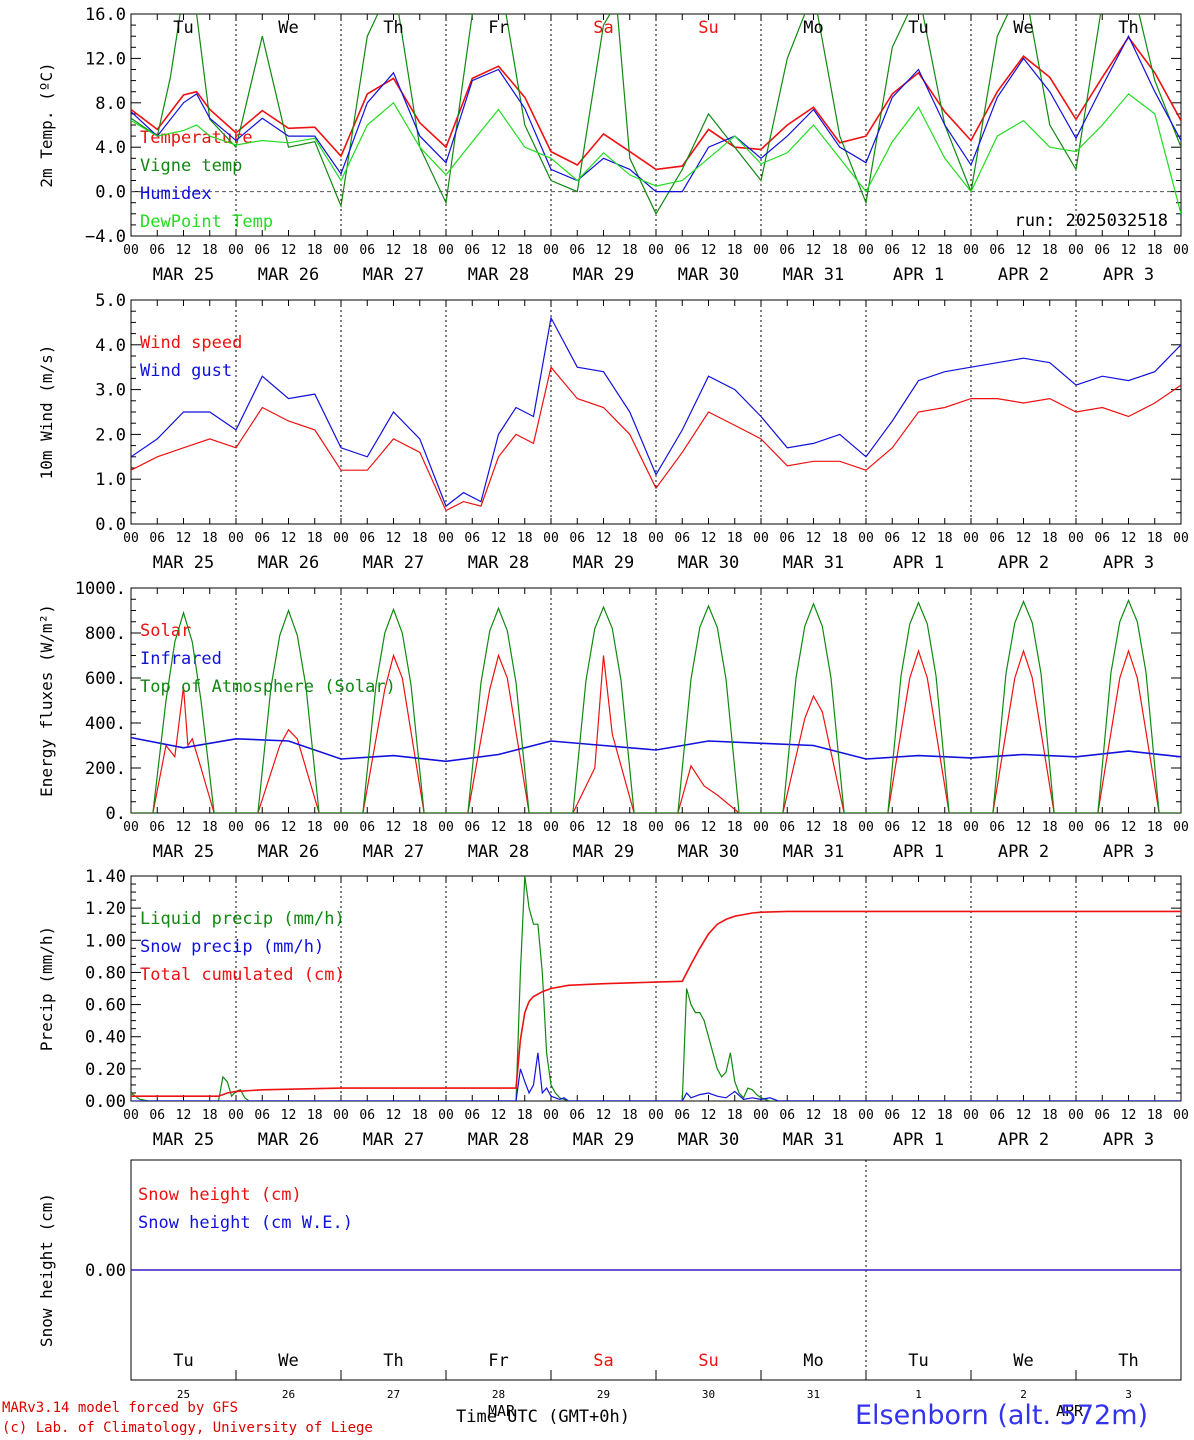  What do you see at coordinates (105, 941) in the screenshot?
I see `y-tick-label: 1.00` at bounding box center [105, 941].